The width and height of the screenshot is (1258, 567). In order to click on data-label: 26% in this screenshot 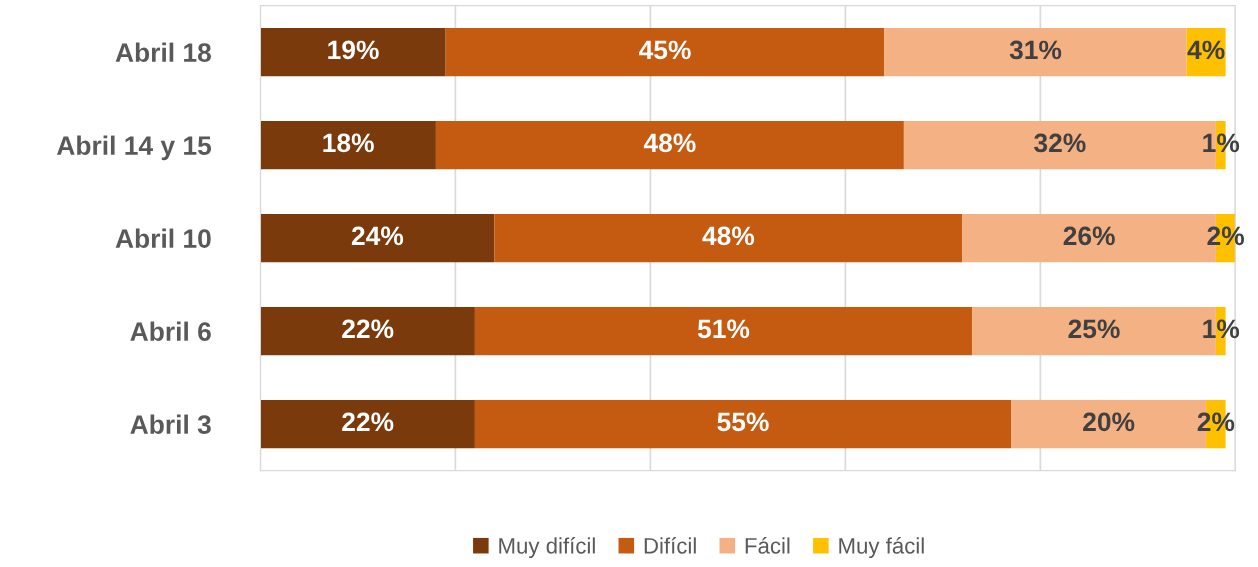, I will do `click(1089, 236)`.